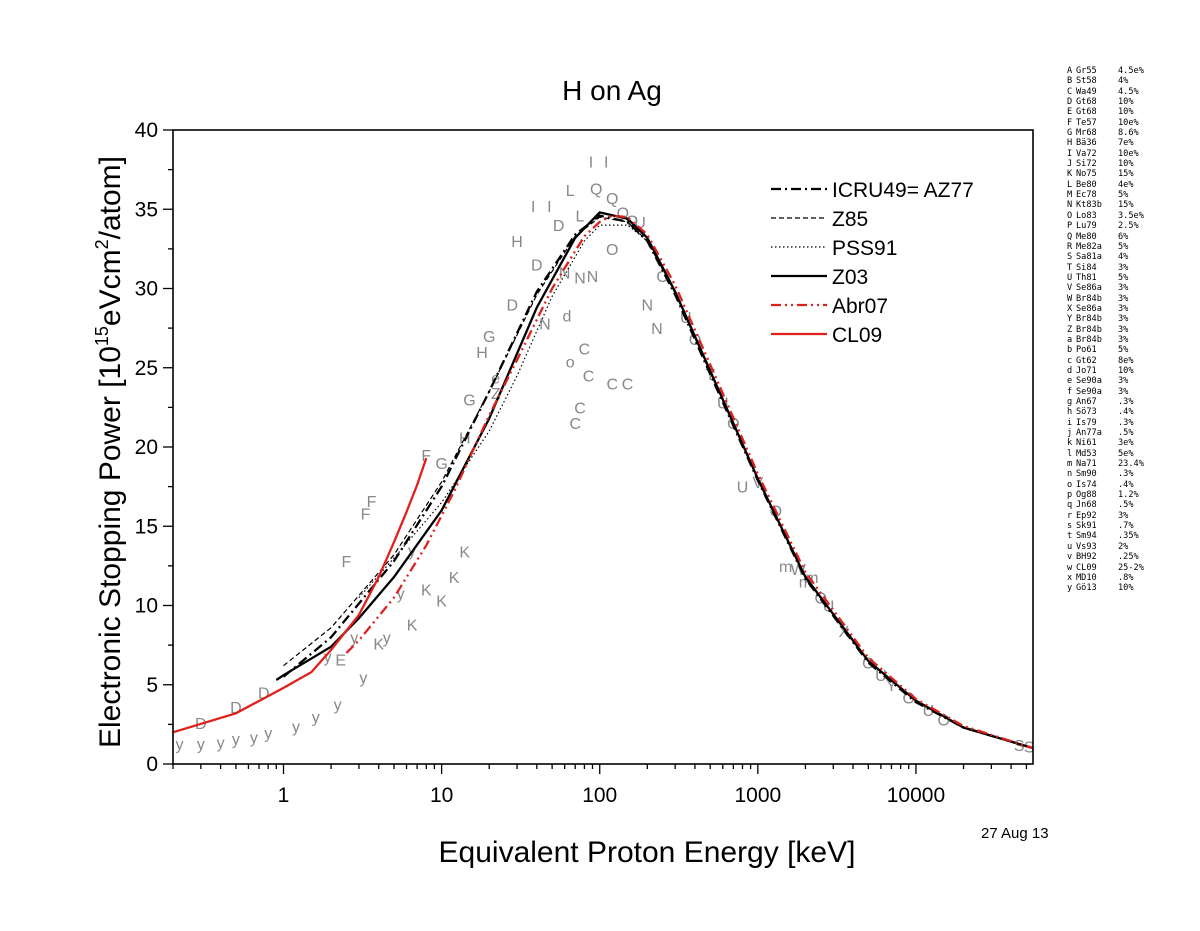  I want to click on reference-code: Si72, so click(1086, 164).